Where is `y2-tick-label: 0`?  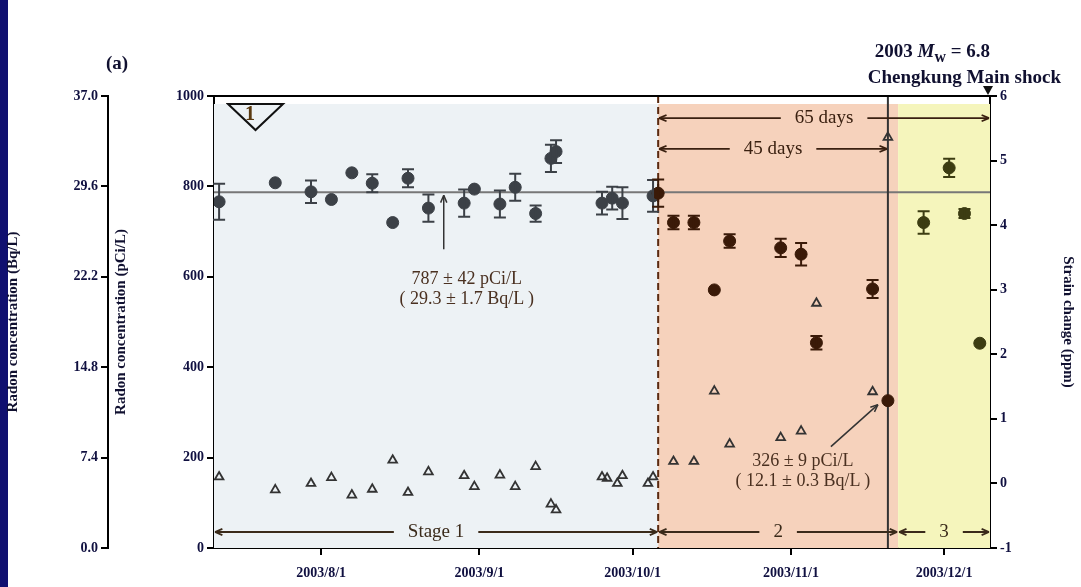 y2-tick-label: 0 is located at coordinates (1003, 483).